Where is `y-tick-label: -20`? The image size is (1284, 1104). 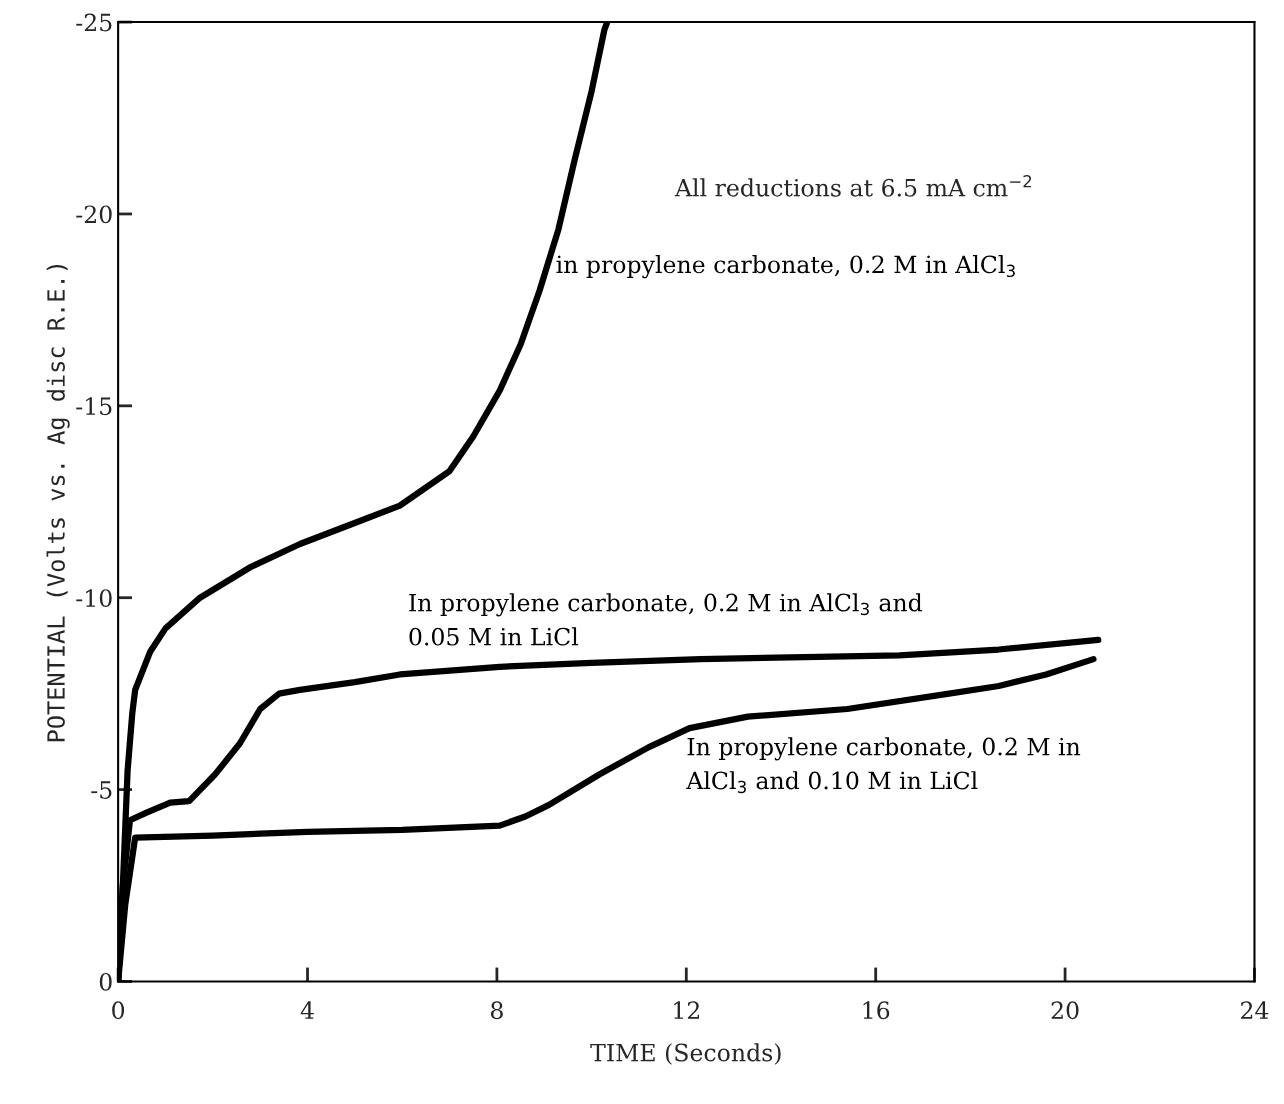 y-tick-label: -20 is located at coordinates (94, 214).